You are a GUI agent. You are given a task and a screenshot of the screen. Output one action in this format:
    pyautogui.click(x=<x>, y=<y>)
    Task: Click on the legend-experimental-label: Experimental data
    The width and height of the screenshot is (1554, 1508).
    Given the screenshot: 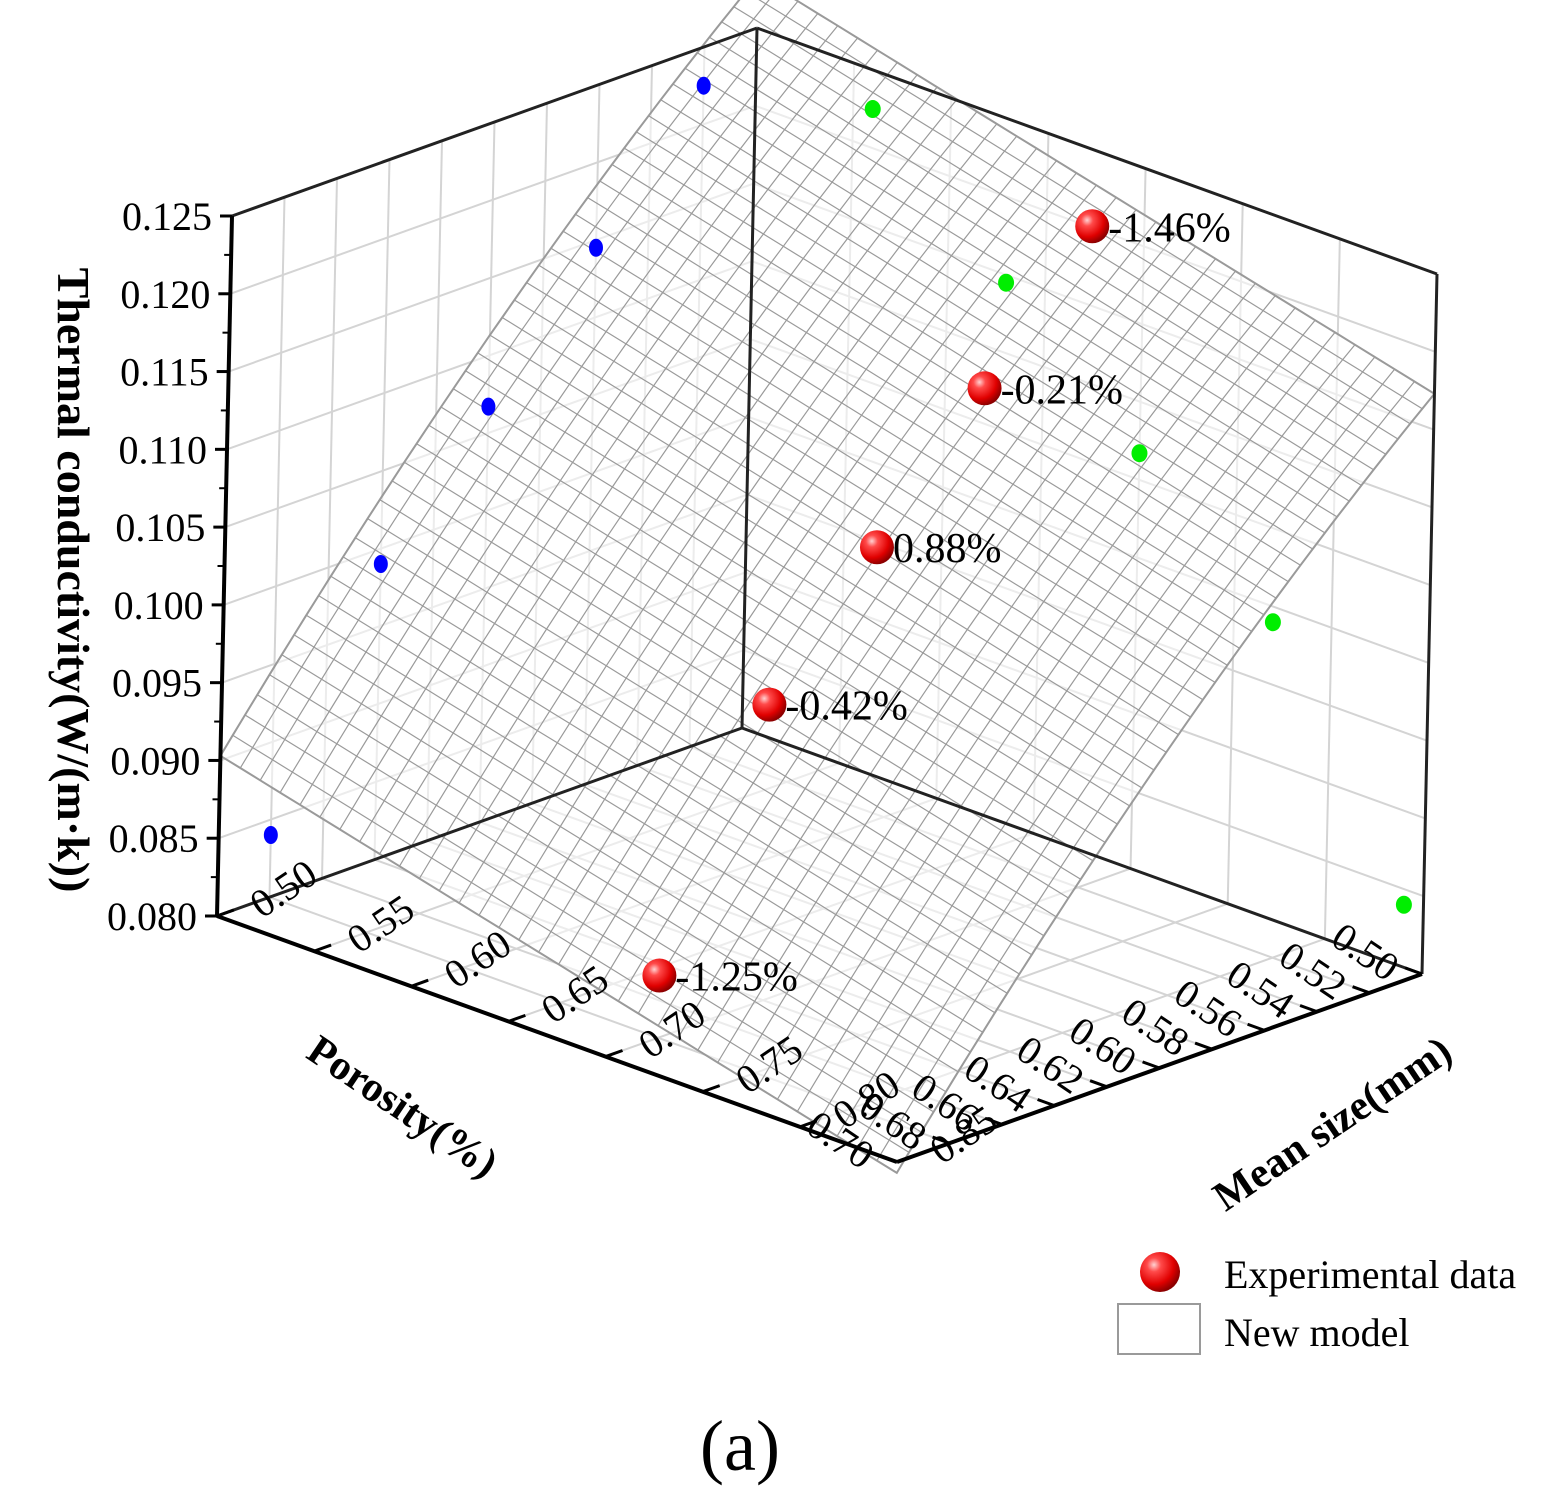 What is the action you would take?
    pyautogui.click(x=1370, y=1274)
    